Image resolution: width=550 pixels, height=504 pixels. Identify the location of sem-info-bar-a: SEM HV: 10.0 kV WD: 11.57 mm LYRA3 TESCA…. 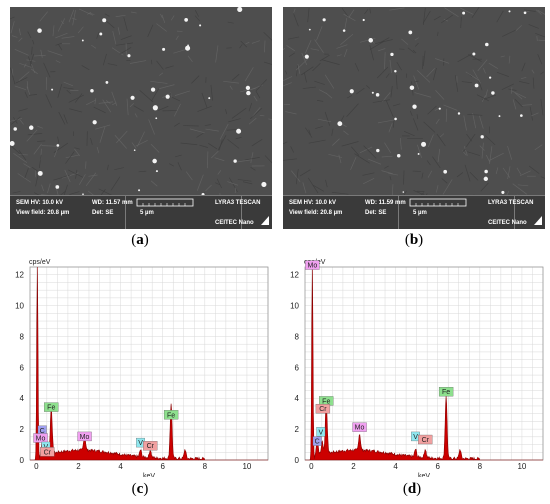
(141, 212).